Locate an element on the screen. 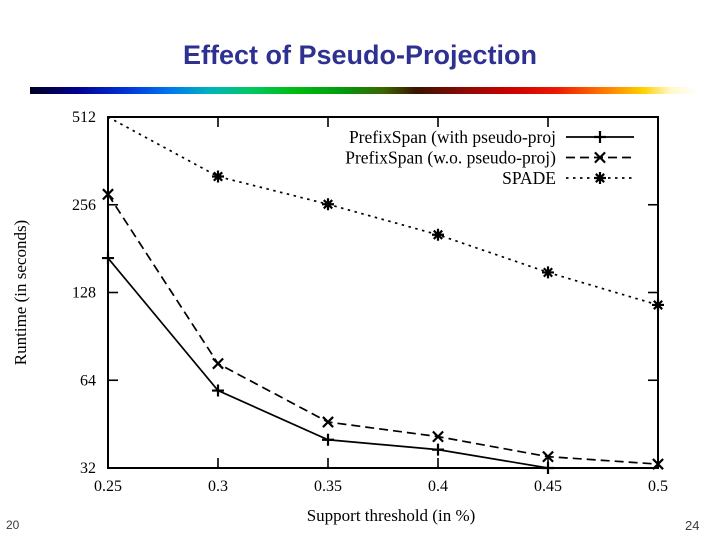  x-tick-label: 0.35 is located at coordinates (328, 486).